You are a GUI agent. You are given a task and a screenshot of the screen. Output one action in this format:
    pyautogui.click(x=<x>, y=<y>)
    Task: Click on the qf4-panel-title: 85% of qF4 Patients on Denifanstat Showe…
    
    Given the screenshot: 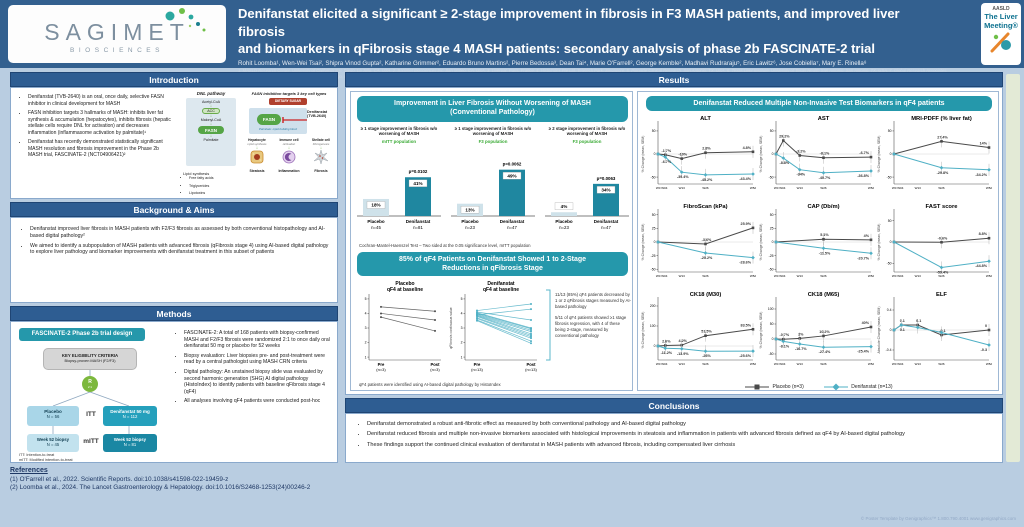 What is the action you would take?
    pyautogui.click(x=492, y=264)
    